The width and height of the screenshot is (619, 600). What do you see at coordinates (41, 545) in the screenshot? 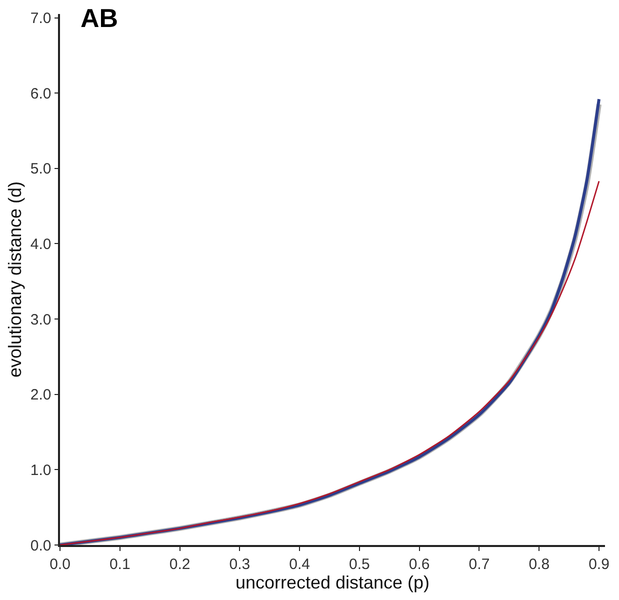
I see `y-tick-label: 0.0` at bounding box center [41, 545].